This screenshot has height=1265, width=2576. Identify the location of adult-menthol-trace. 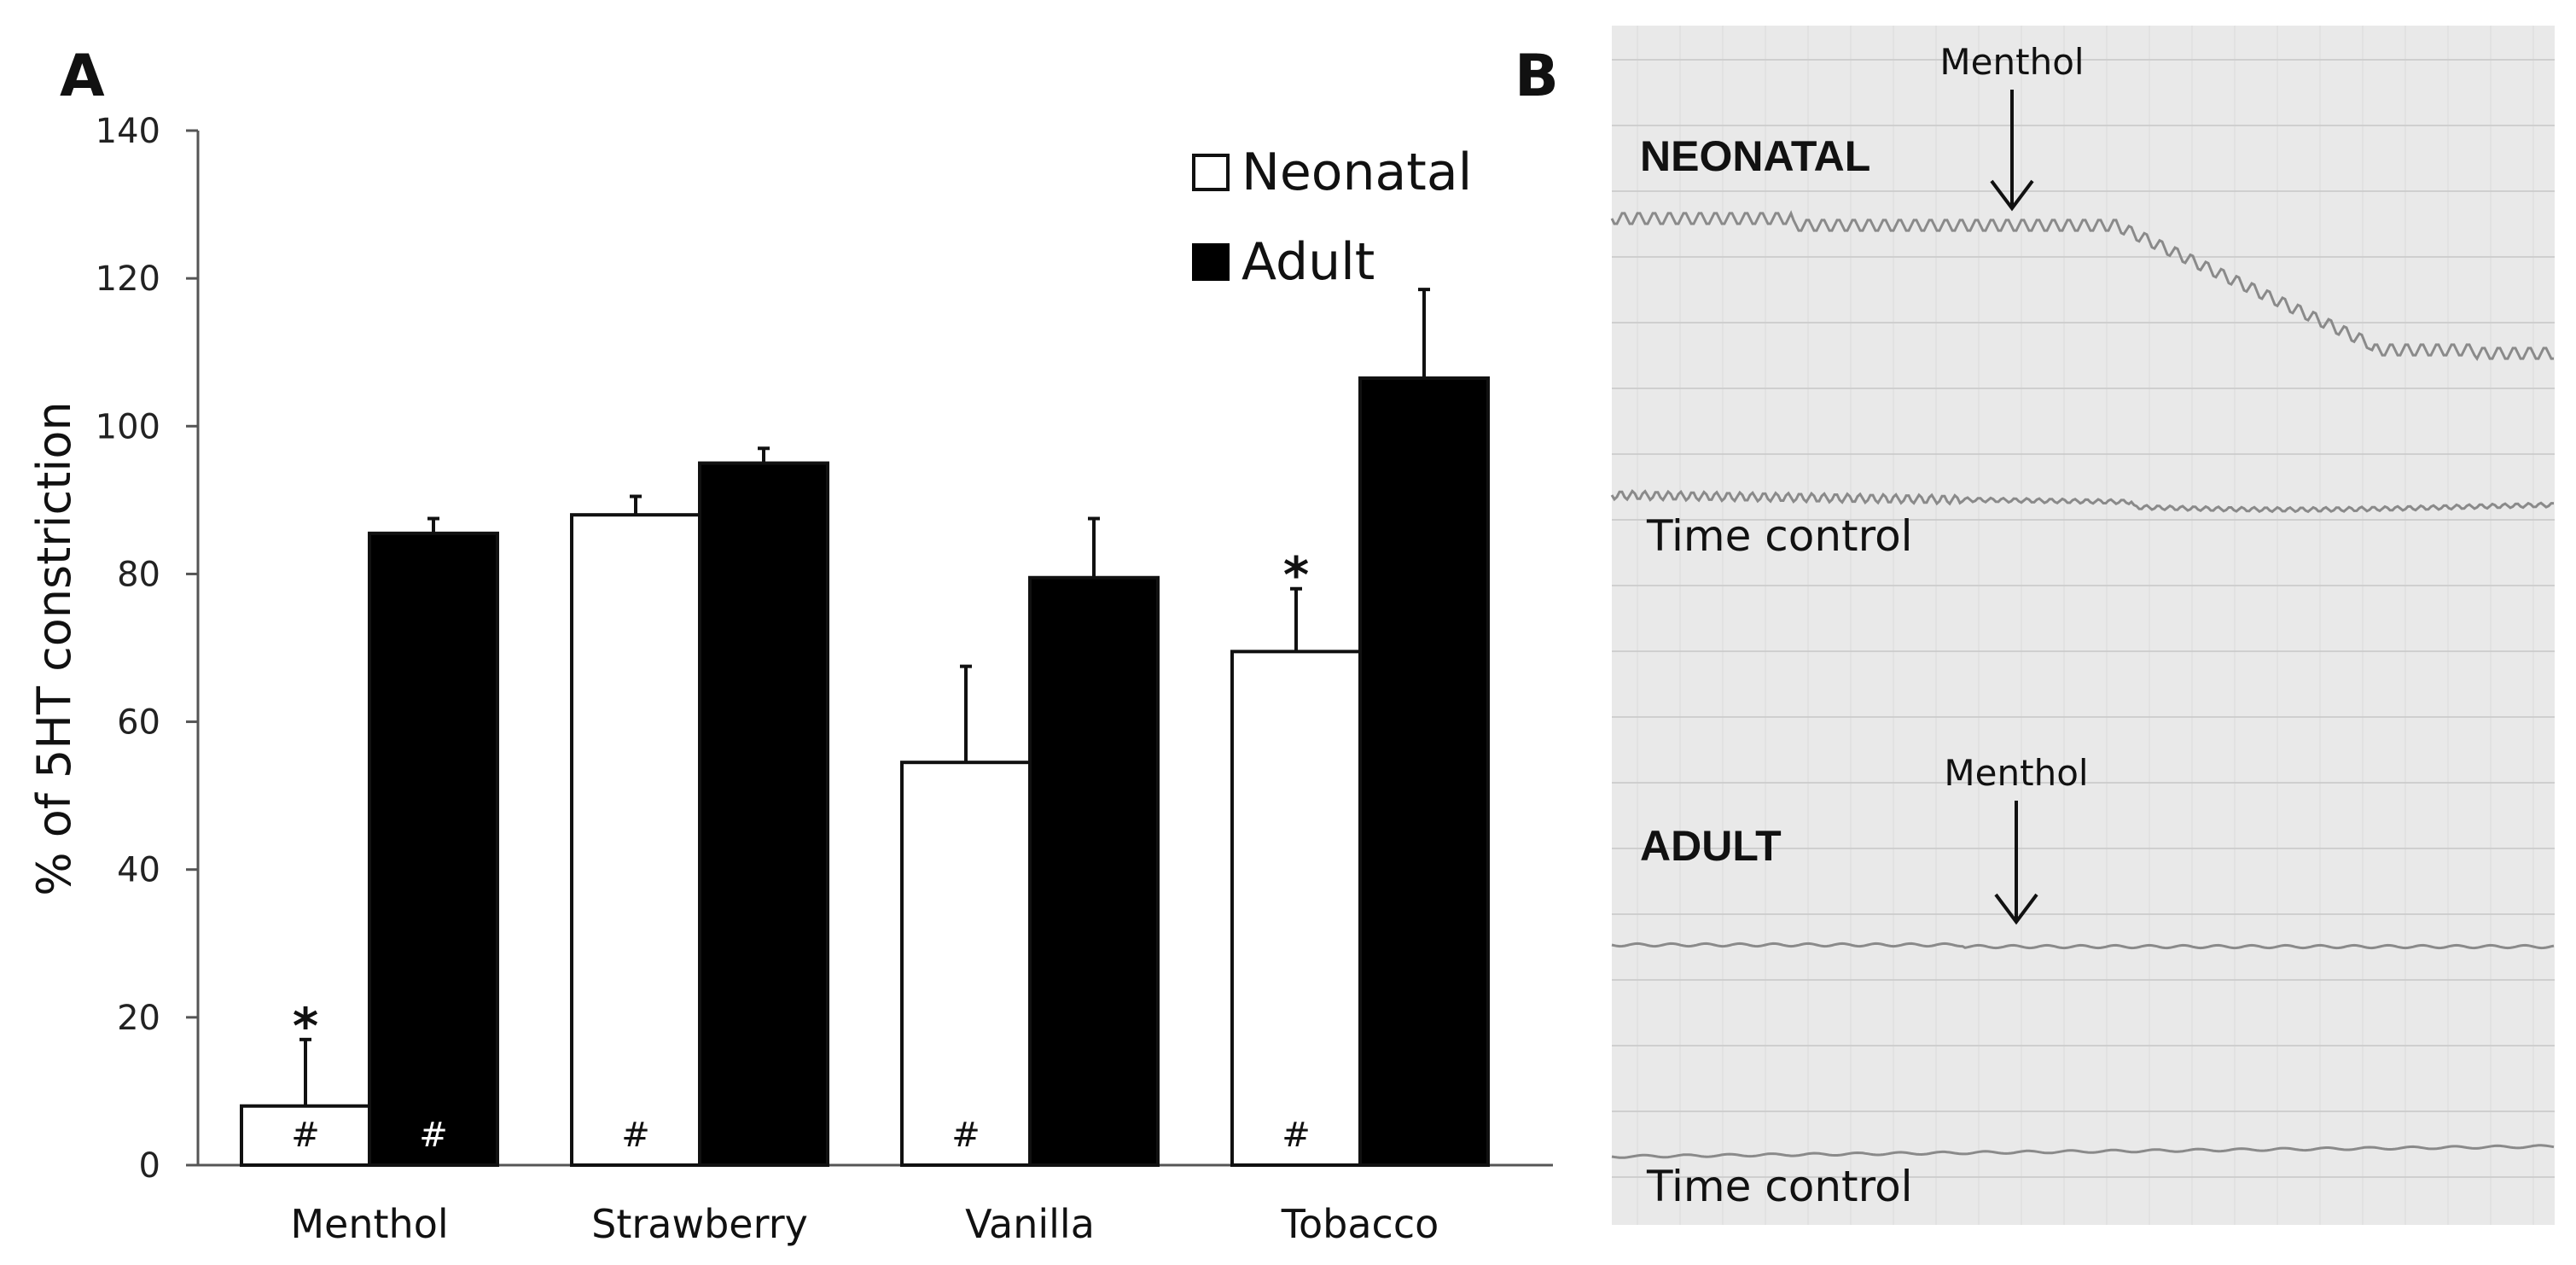
(2083, 945).